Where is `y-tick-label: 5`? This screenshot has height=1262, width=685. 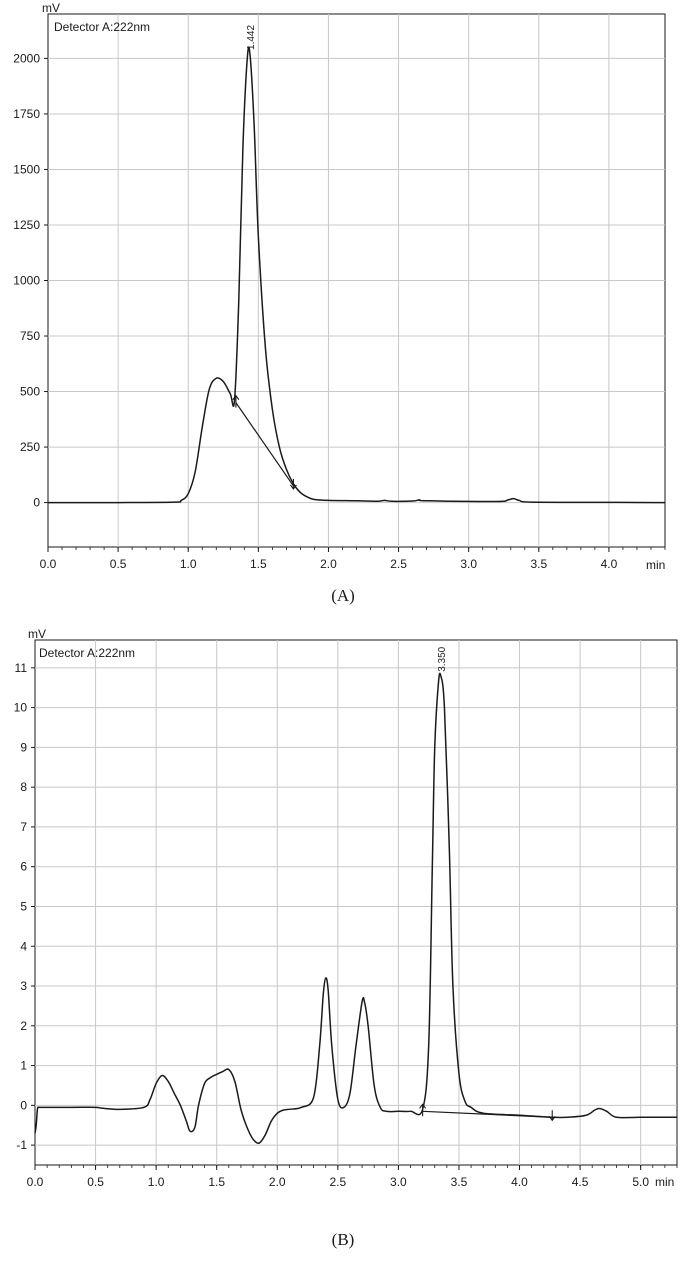
y-tick-label: 5 is located at coordinates (23, 906).